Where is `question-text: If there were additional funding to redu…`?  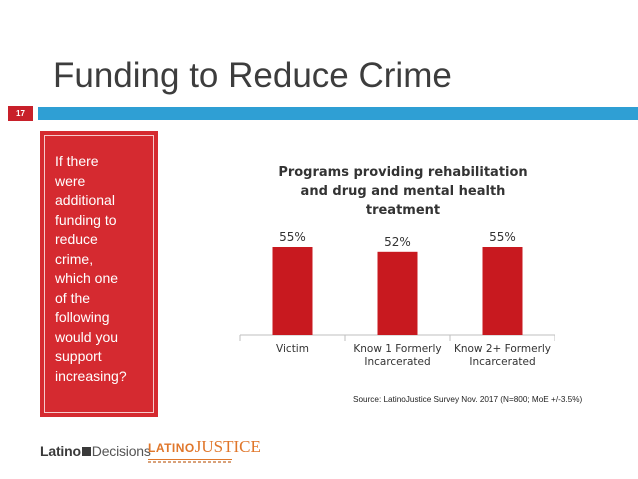 question-text: If there were additional funding to redu… is located at coordinates (99, 269).